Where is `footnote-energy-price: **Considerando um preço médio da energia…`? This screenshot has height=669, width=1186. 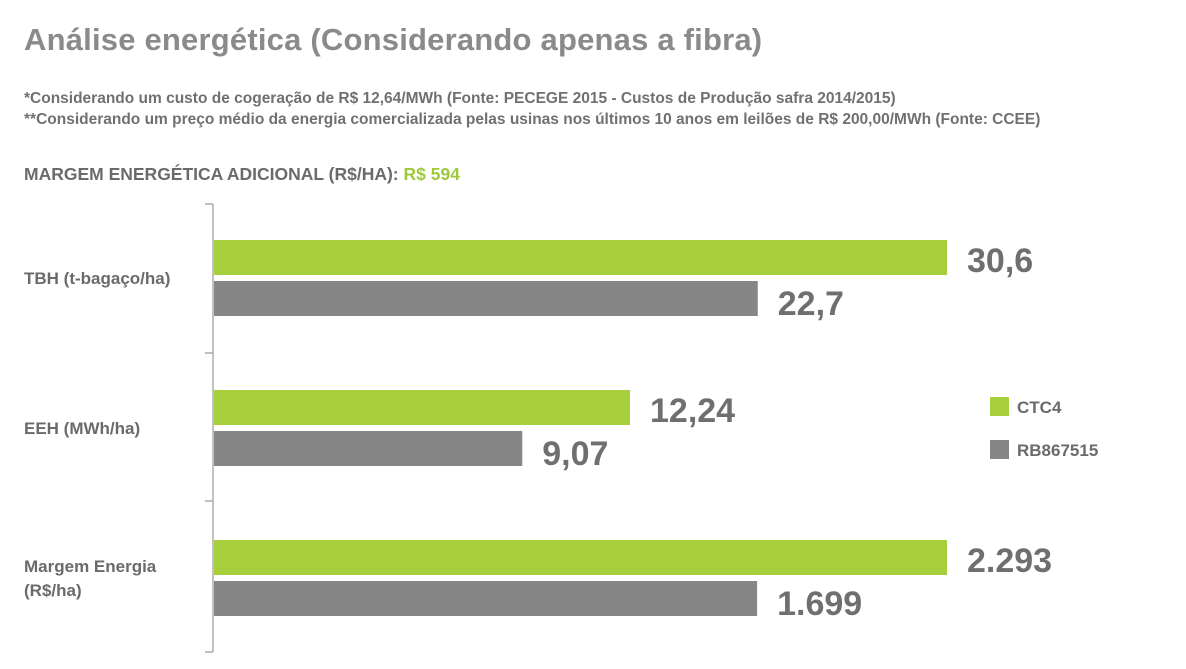 footnote-energy-price: **Considerando um preço médio da energia… is located at coordinates (532, 119).